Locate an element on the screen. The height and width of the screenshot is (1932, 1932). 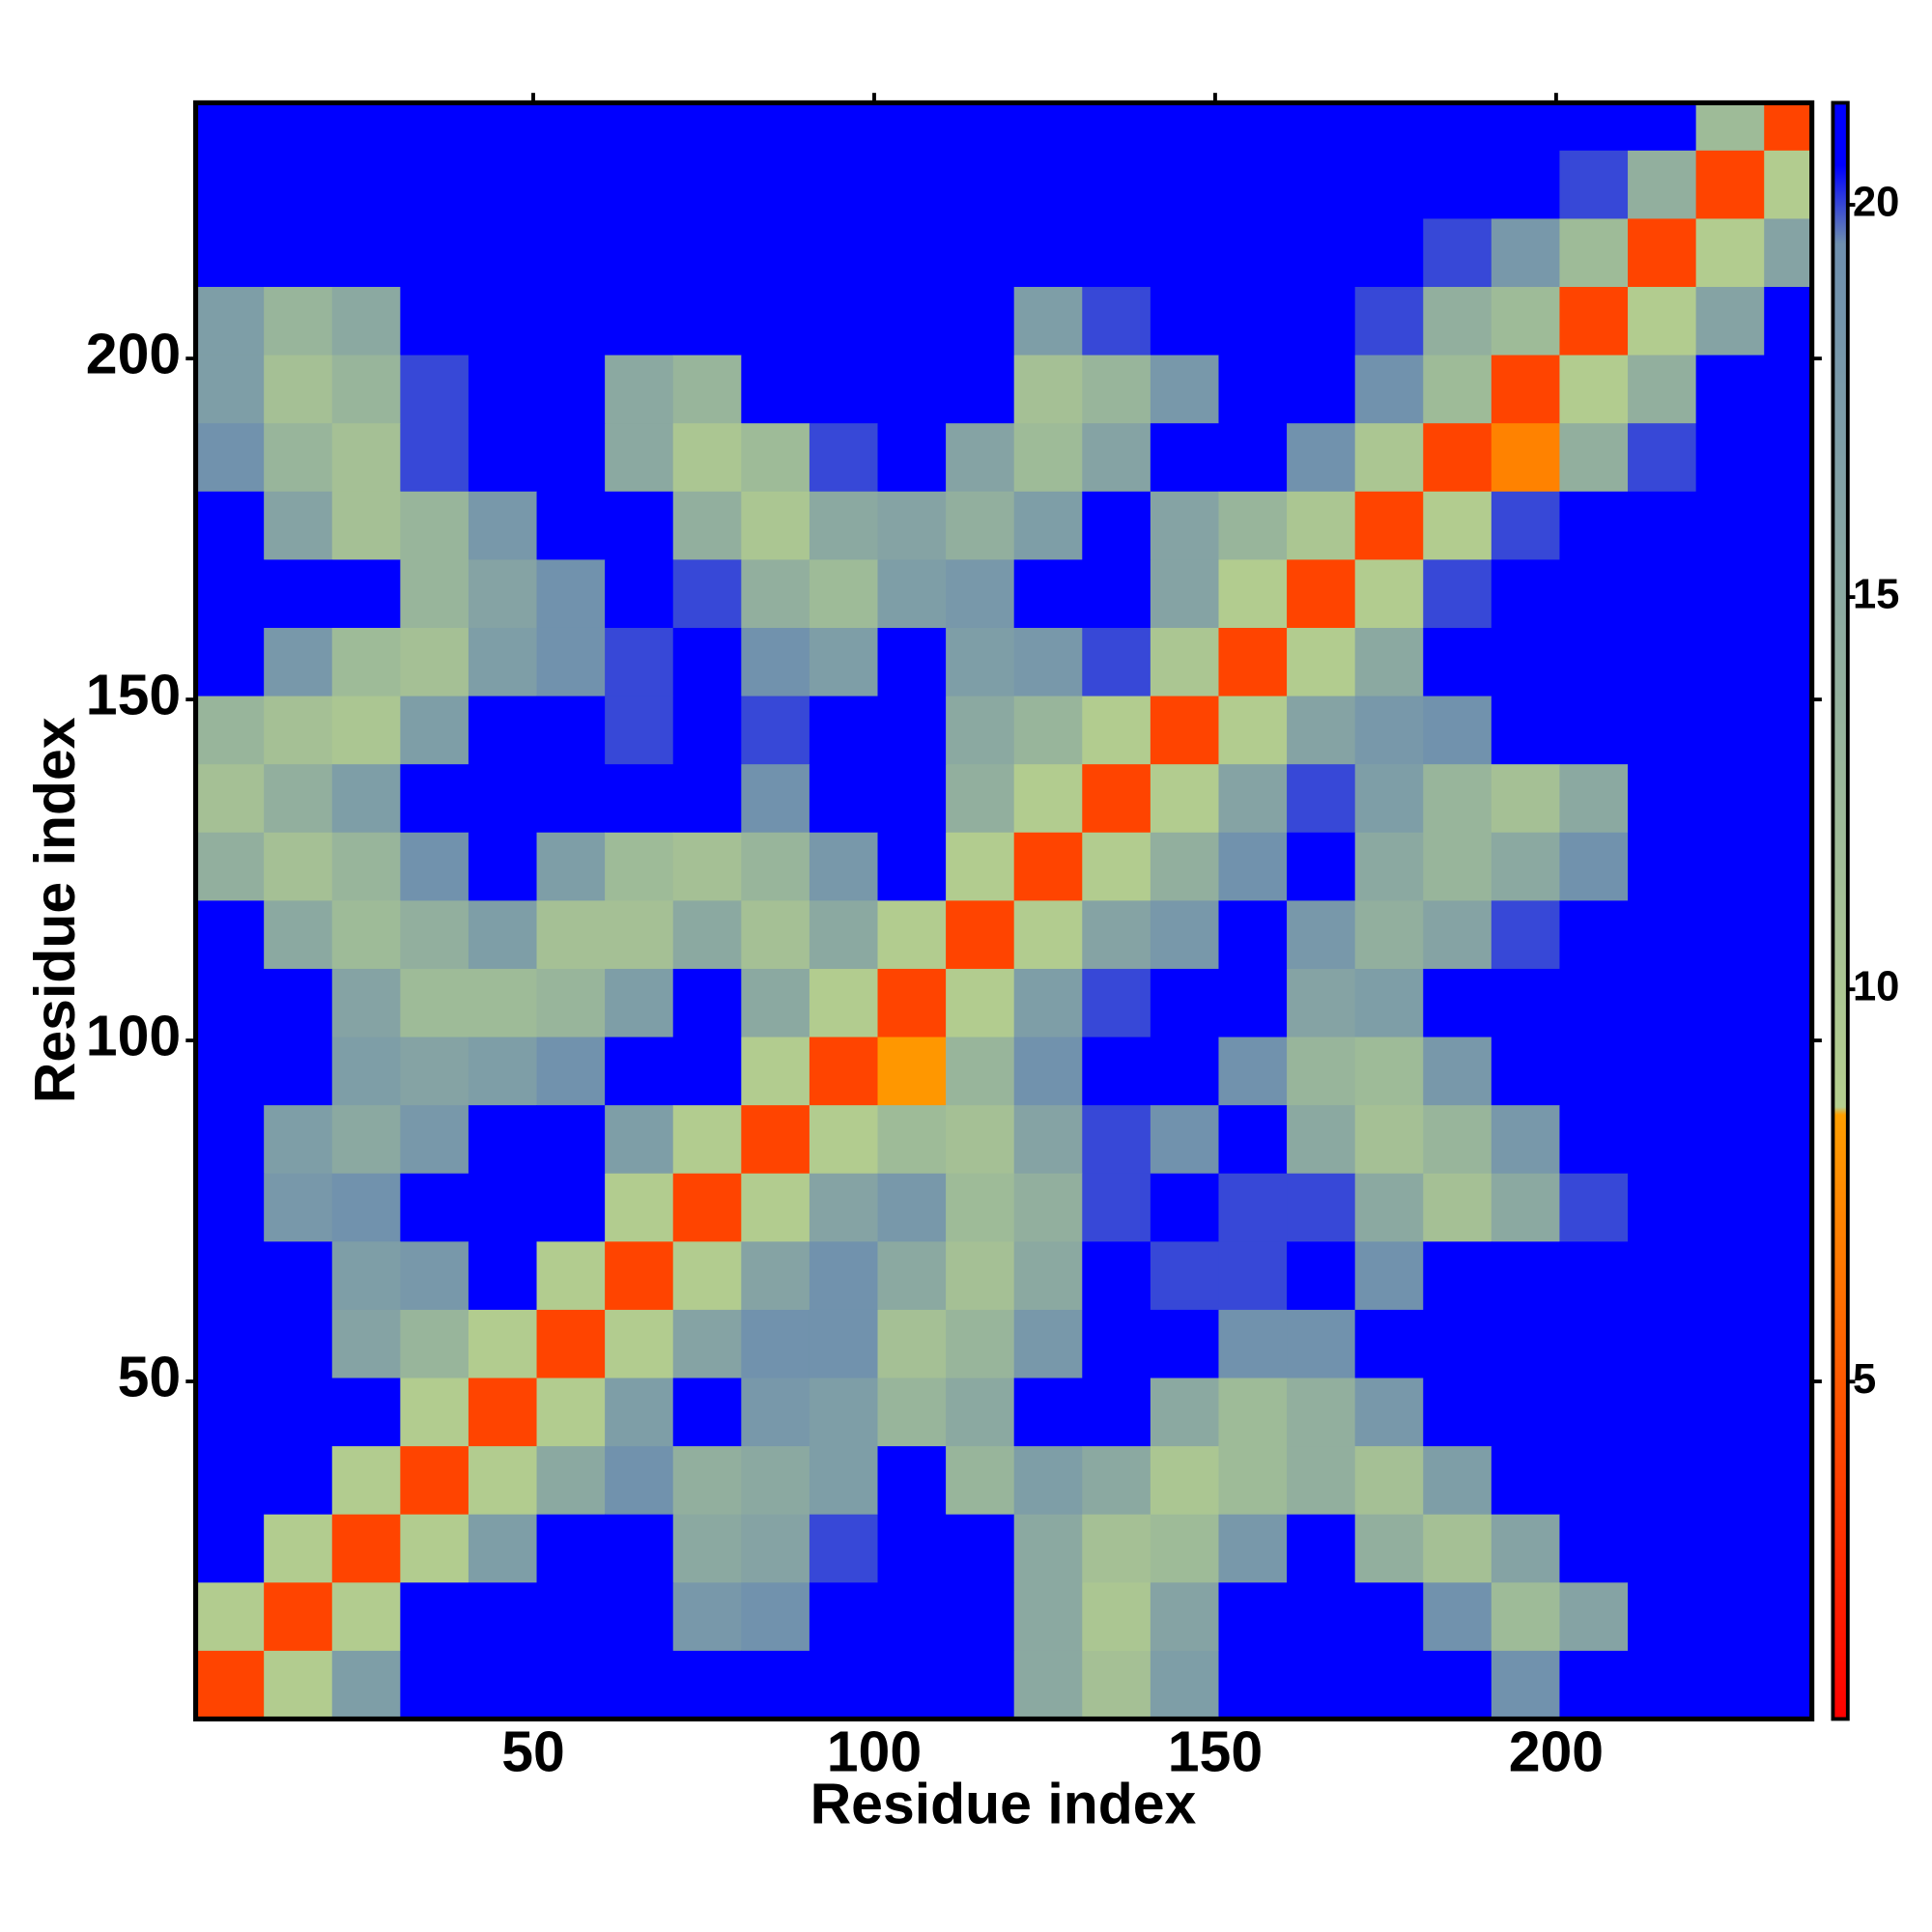
colorbar-tick-label: 15 is located at coordinates (1876, 595).